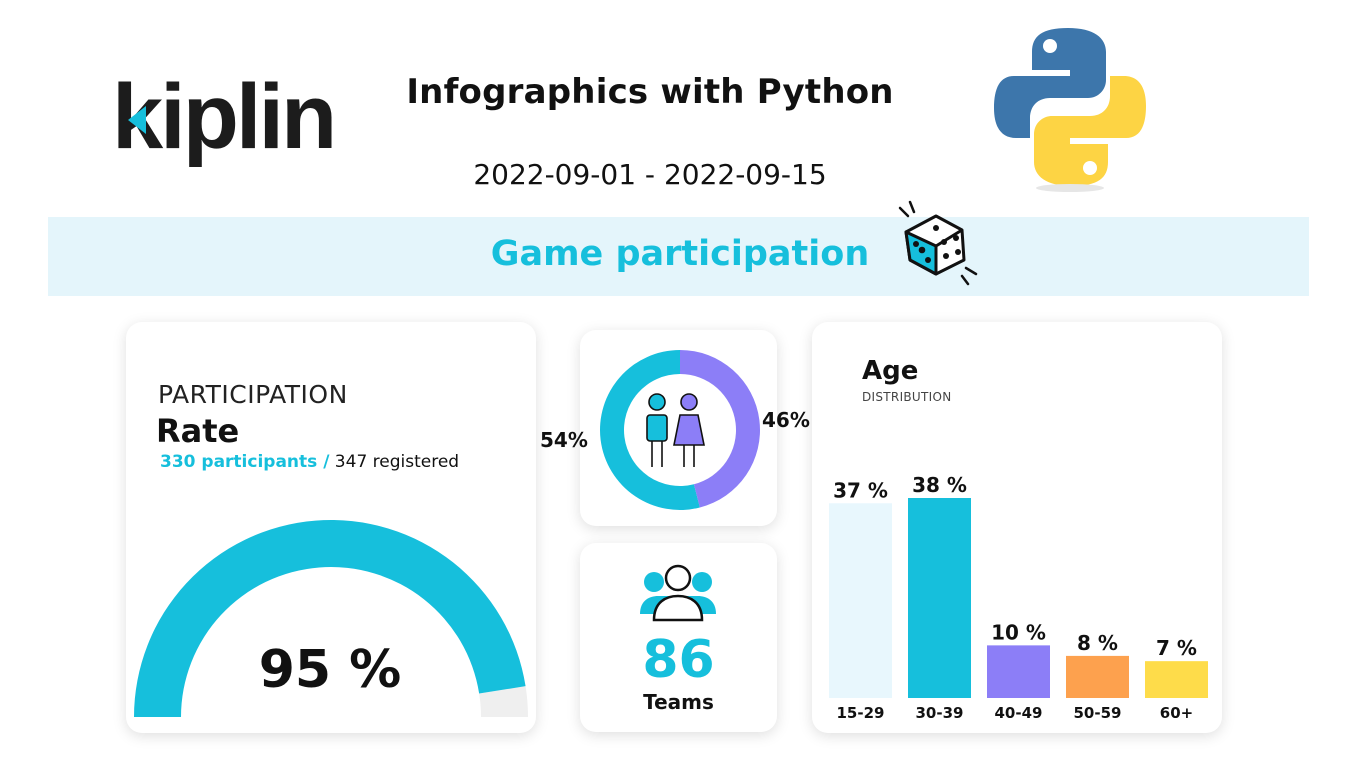  I want to click on page-title: Infographics with Python, so click(650, 92).